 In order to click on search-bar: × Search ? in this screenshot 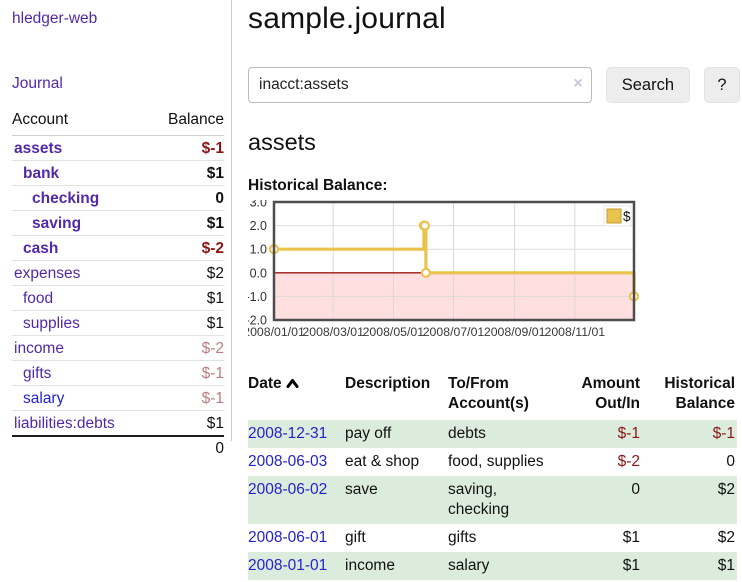, I will do `click(494, 85)`.